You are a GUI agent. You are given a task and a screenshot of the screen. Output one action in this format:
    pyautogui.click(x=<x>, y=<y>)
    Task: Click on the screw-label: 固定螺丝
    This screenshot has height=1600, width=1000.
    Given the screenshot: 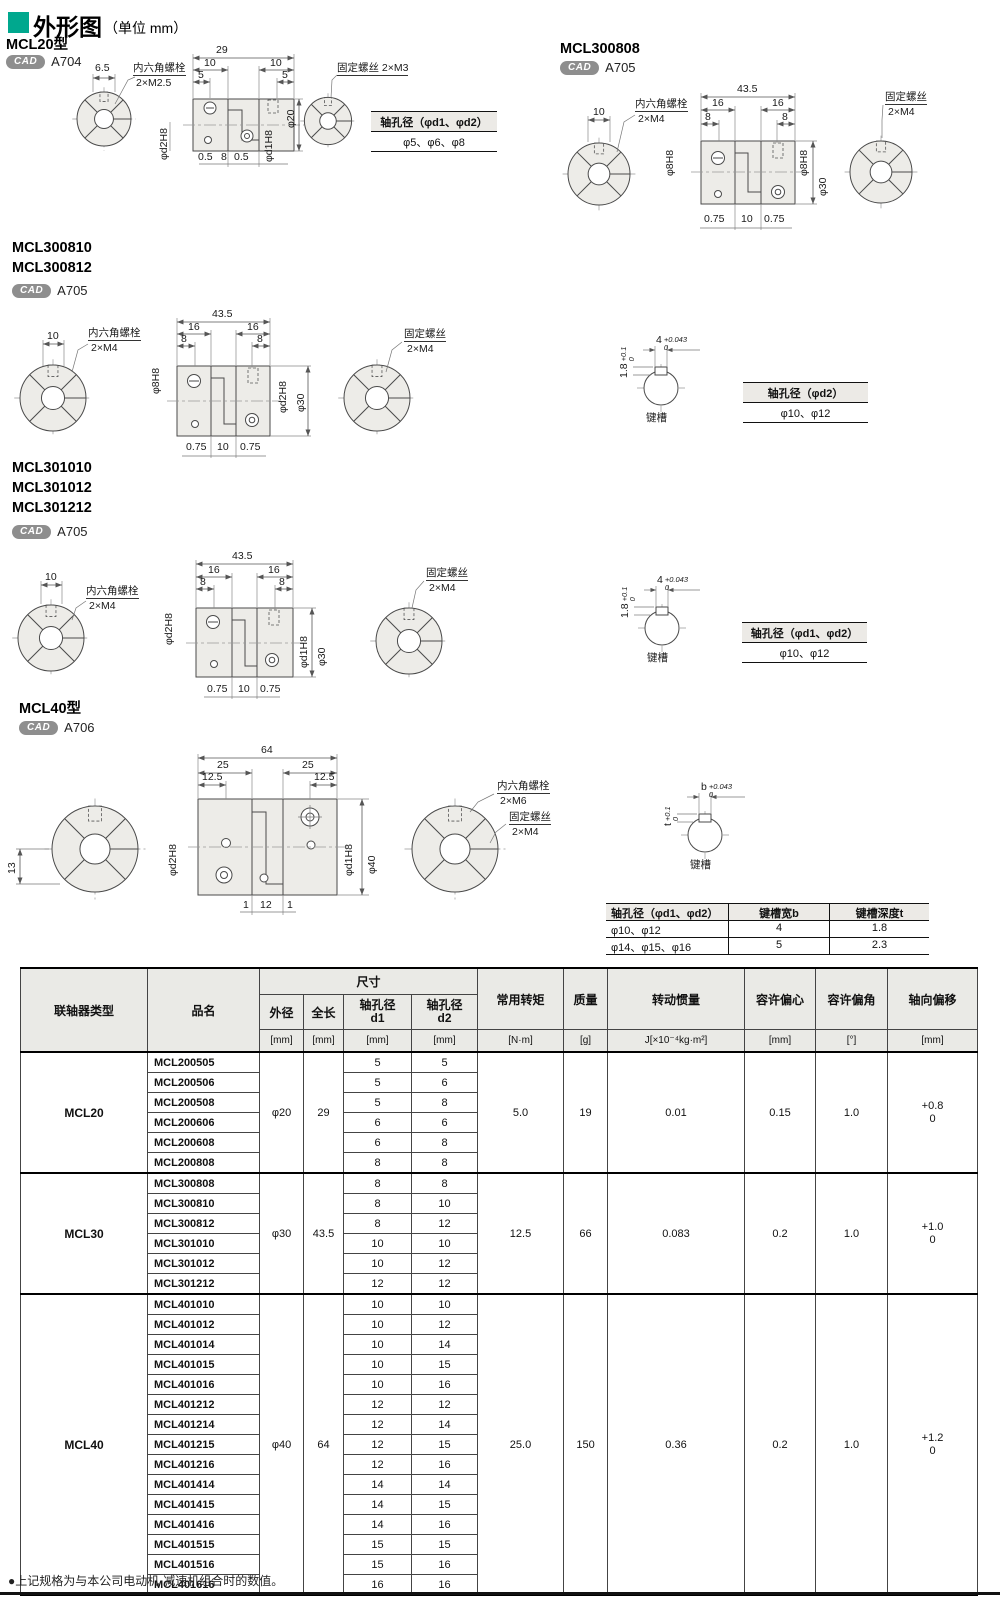 What is the action you would take?
    pyautogui.click(x=425, y=335)
    